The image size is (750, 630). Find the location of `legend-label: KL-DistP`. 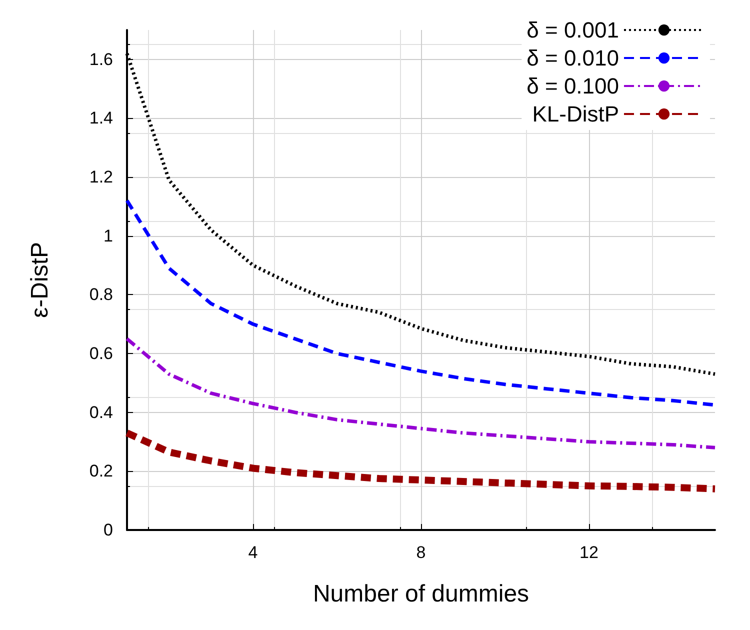

legend-label: KL-DistP is located at coordinates (575, 114).